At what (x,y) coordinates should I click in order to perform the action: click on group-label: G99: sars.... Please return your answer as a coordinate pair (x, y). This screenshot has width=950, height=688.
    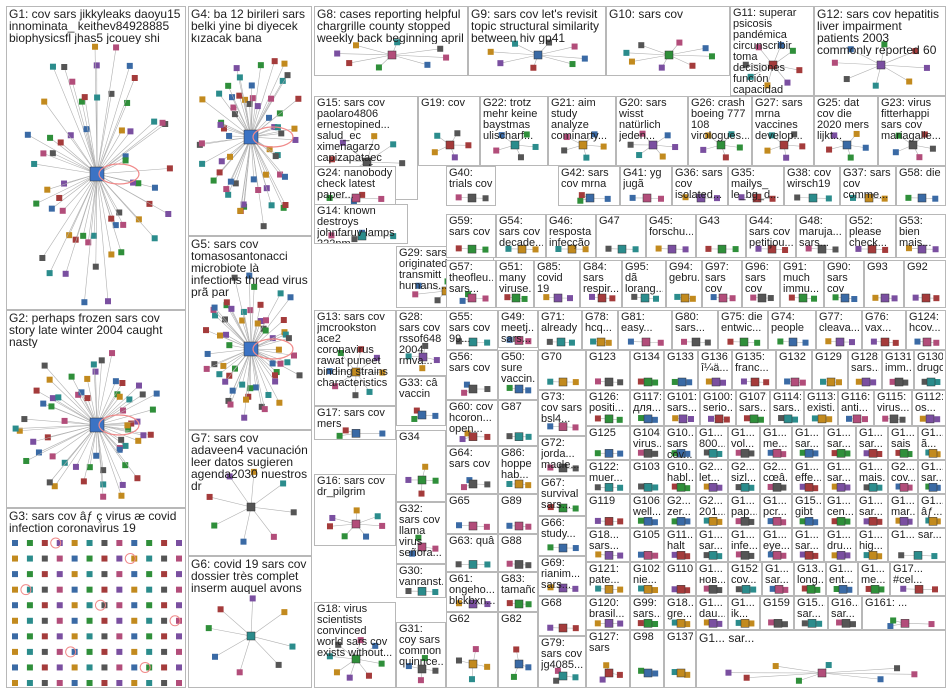
    Looking at the image, I should click on (647, 609).